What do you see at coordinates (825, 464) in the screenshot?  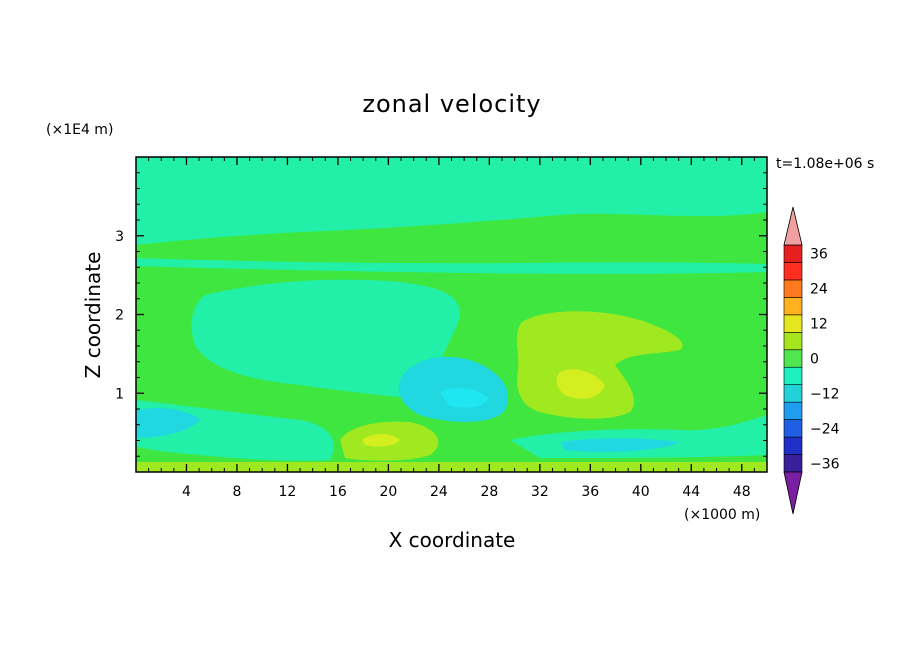 I see `colorbar-tick-label: −36` at bounding box center [825, 464].